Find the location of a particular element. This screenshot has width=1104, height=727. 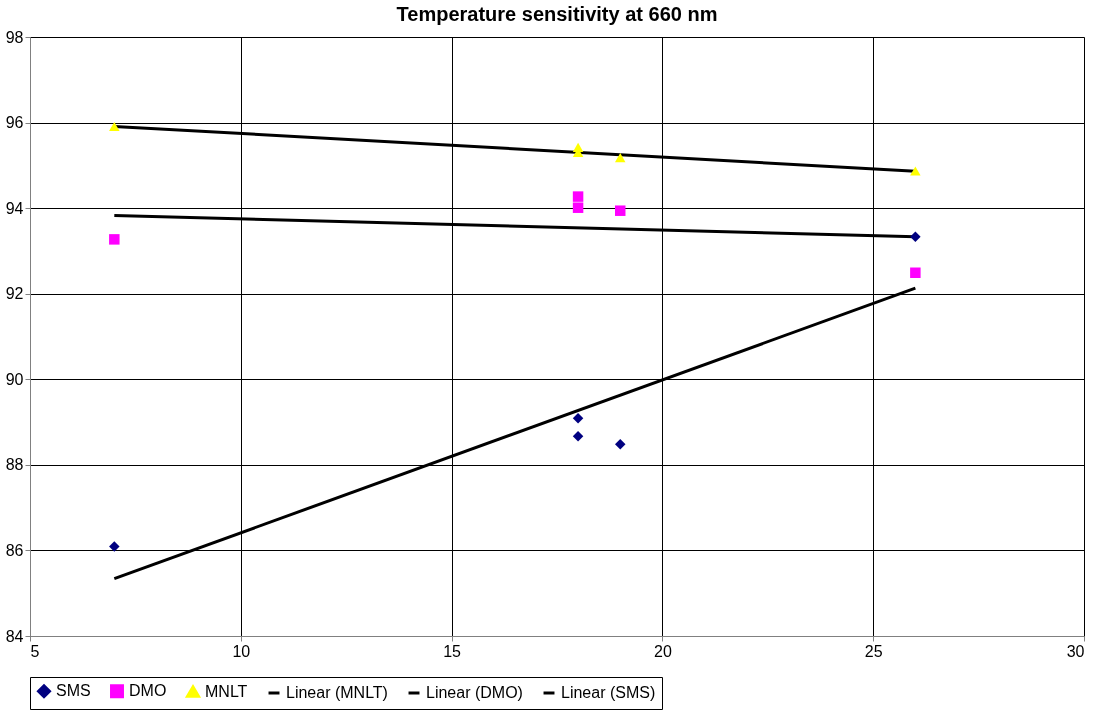

y-tick-label: 84 is located at coordinates (14, 636).